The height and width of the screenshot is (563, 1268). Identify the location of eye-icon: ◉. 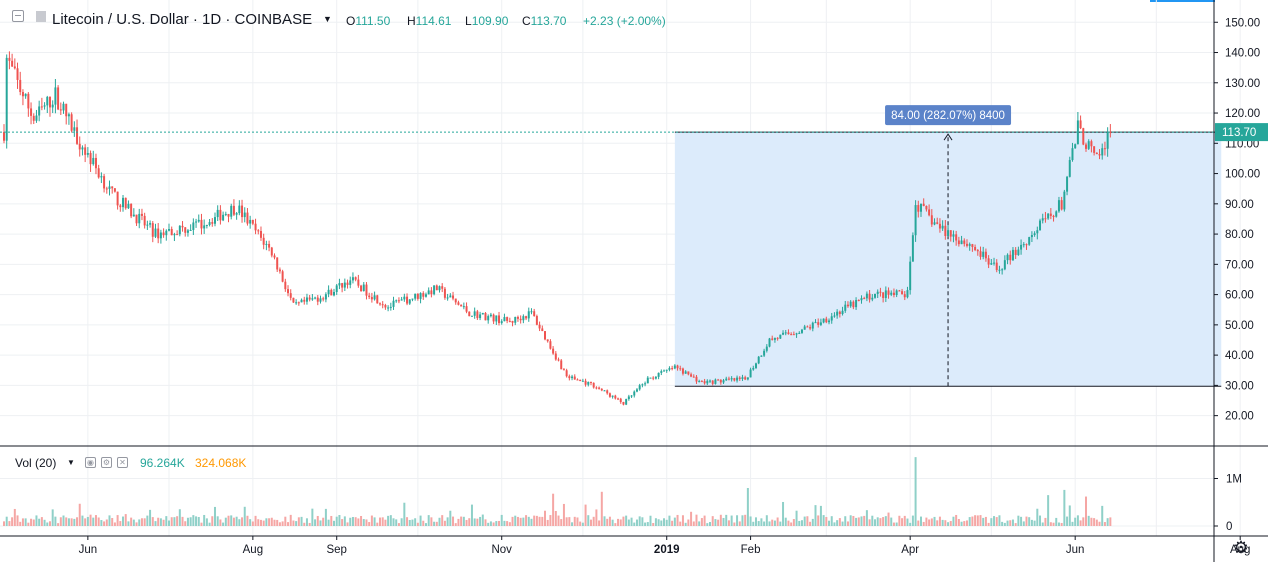
(90, 462).